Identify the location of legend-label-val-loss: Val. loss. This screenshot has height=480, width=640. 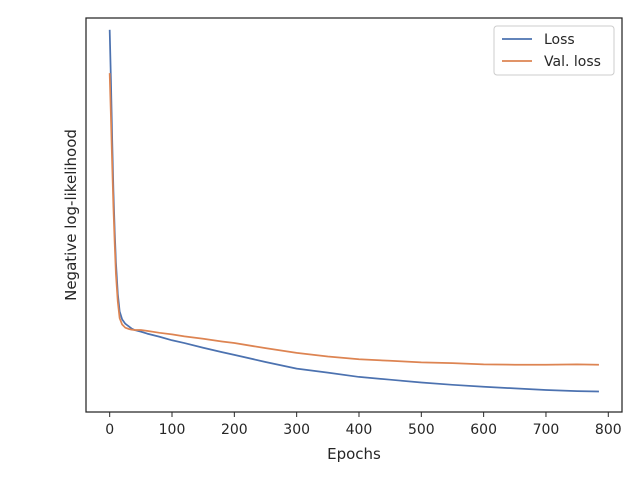
(572, 62).